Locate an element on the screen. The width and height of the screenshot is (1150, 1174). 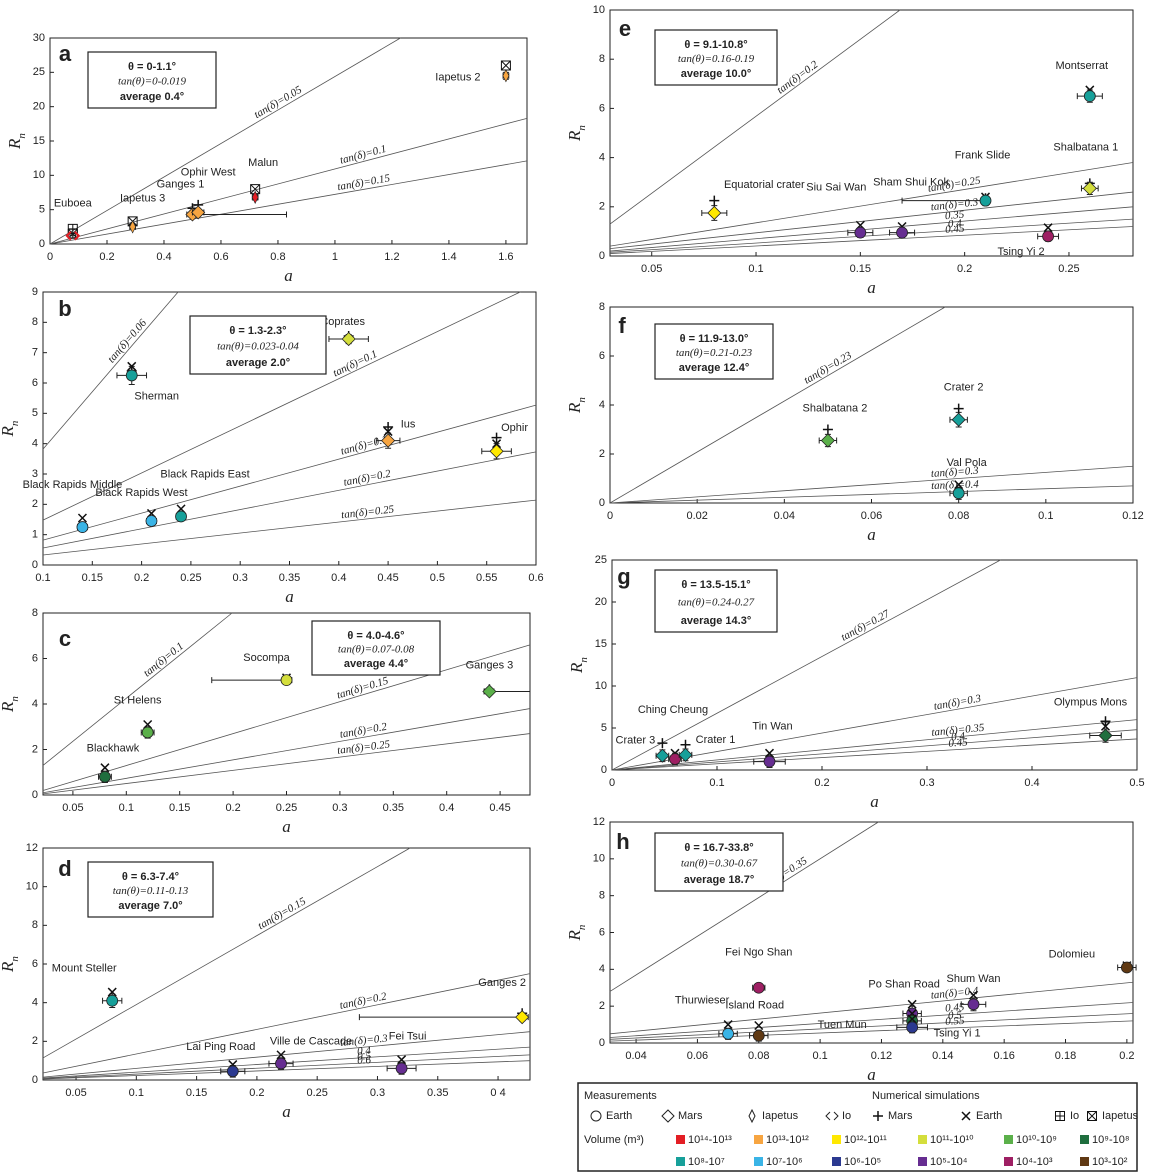
line-label: tan(δ)=0.35 is located at coordinates (958, 730).